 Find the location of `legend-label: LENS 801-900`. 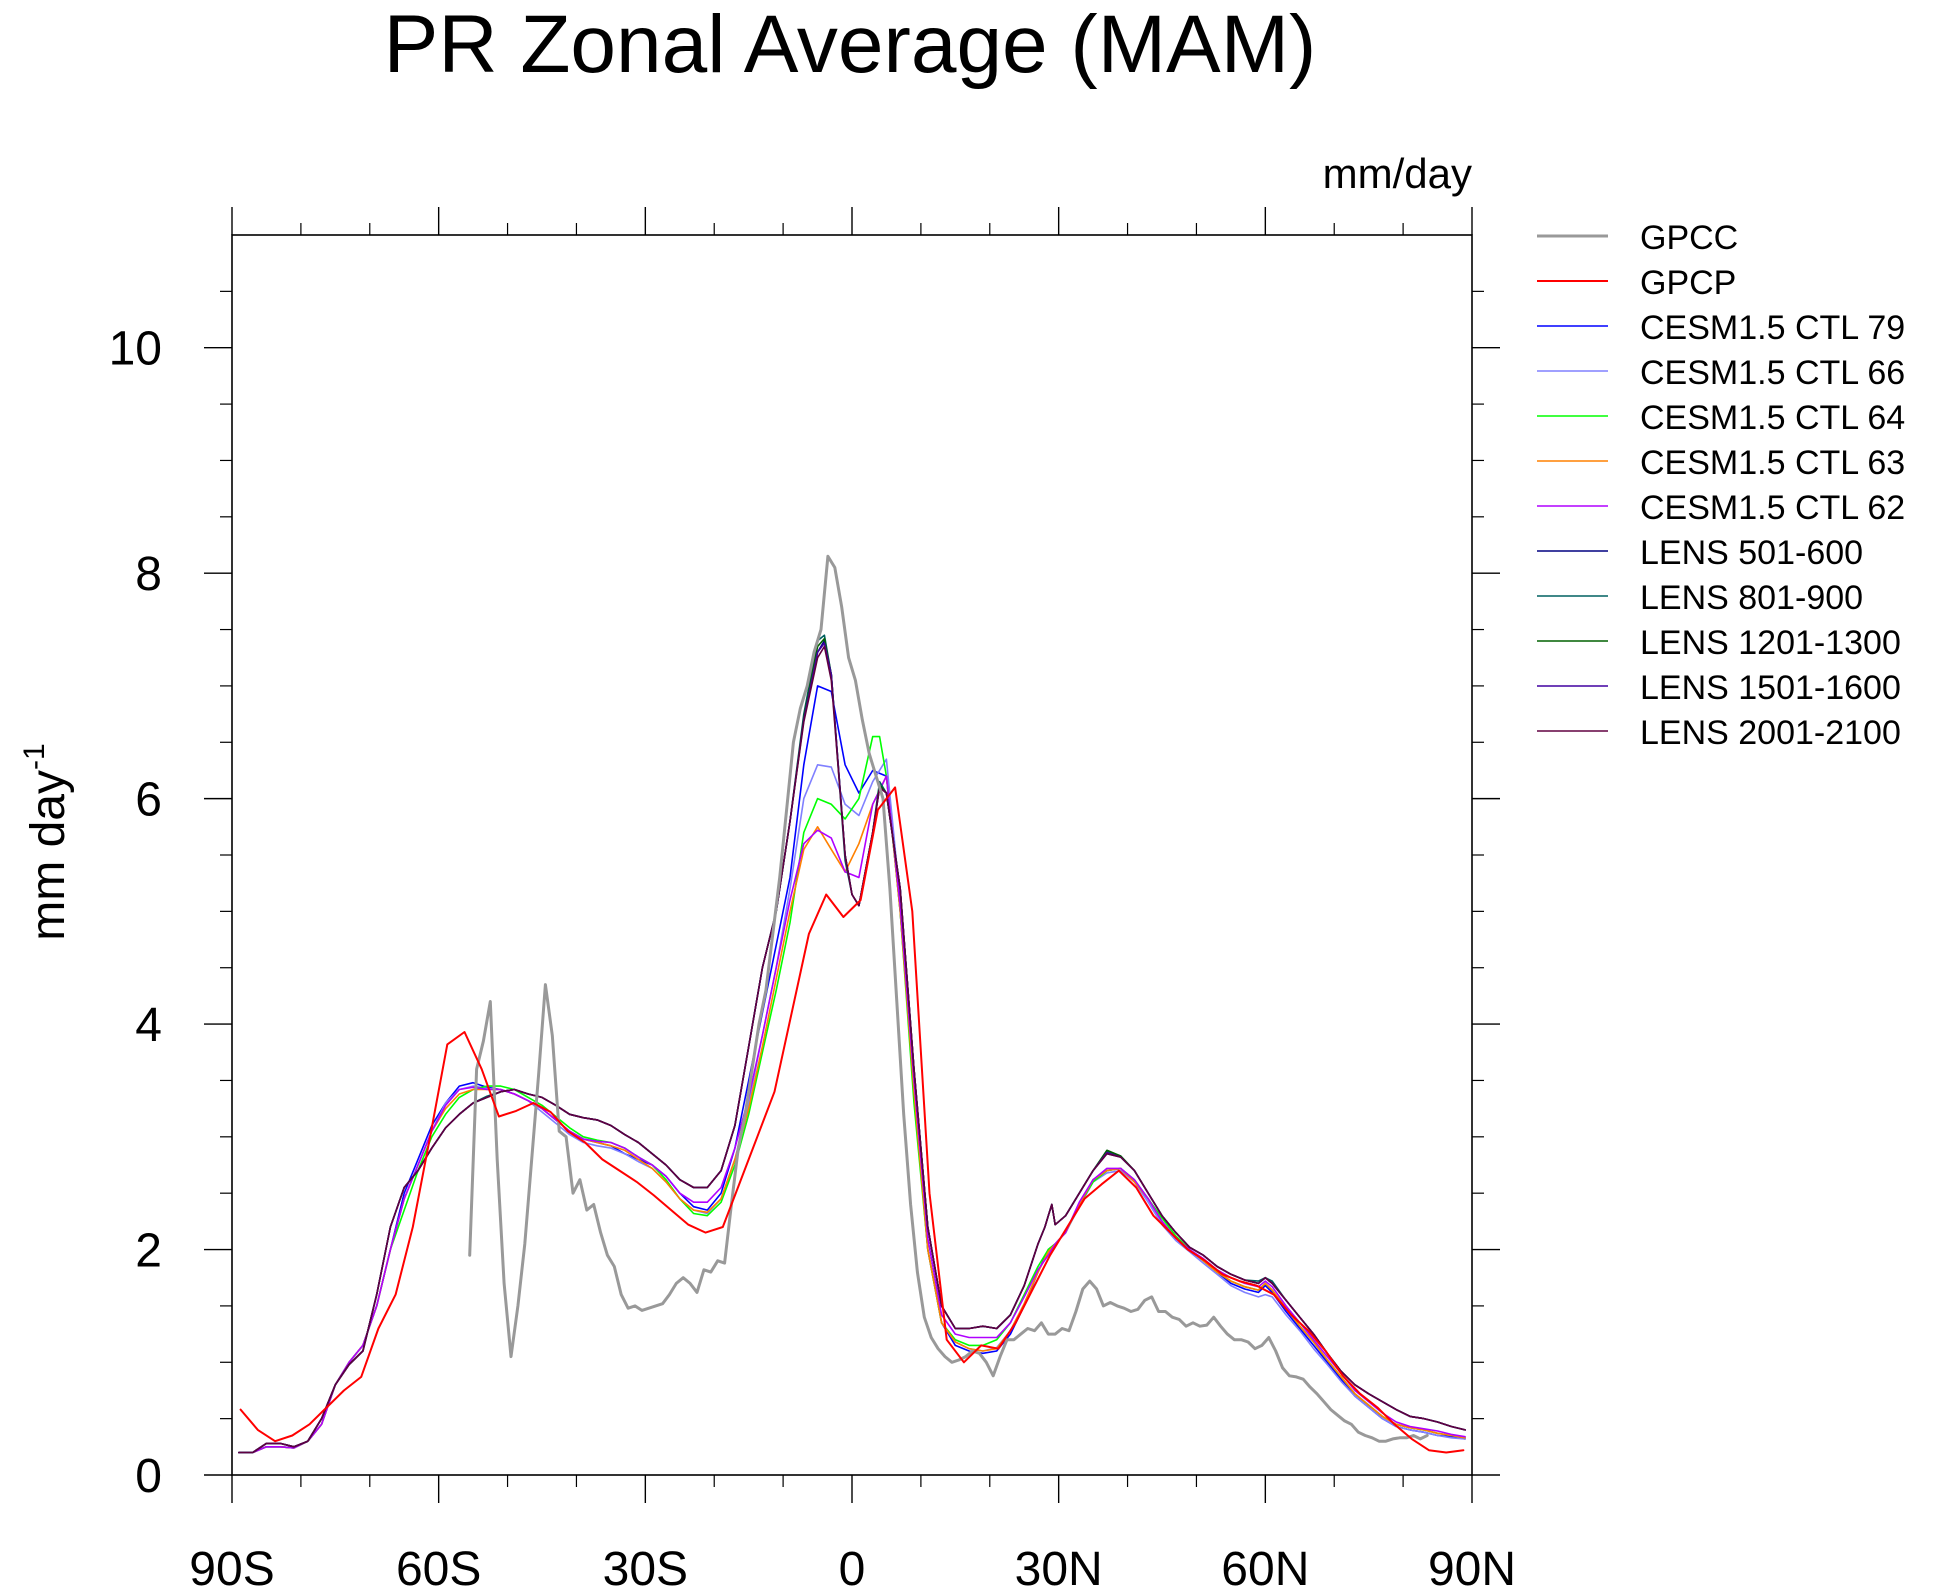

legend-label: LENS 801-900 is located at coordinates (1751, 598).